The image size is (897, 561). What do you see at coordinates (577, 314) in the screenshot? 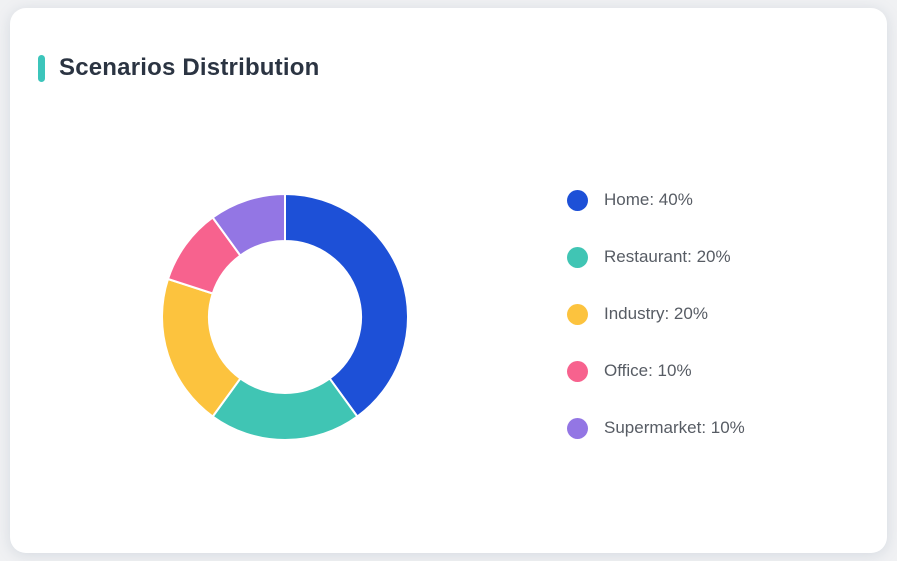
I see `legend-dot-industry` at bounding box center [577, 314].